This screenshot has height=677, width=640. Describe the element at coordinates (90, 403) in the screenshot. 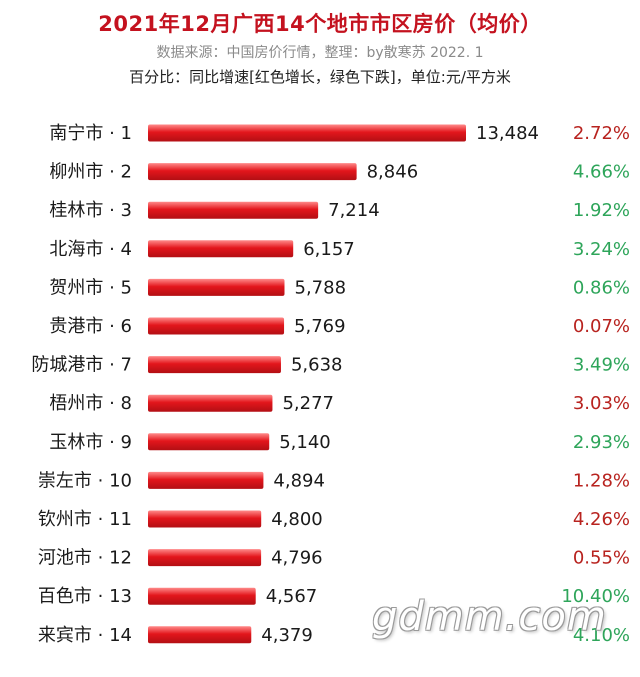

I see `category-label: 梧州市 · 8` at that location.